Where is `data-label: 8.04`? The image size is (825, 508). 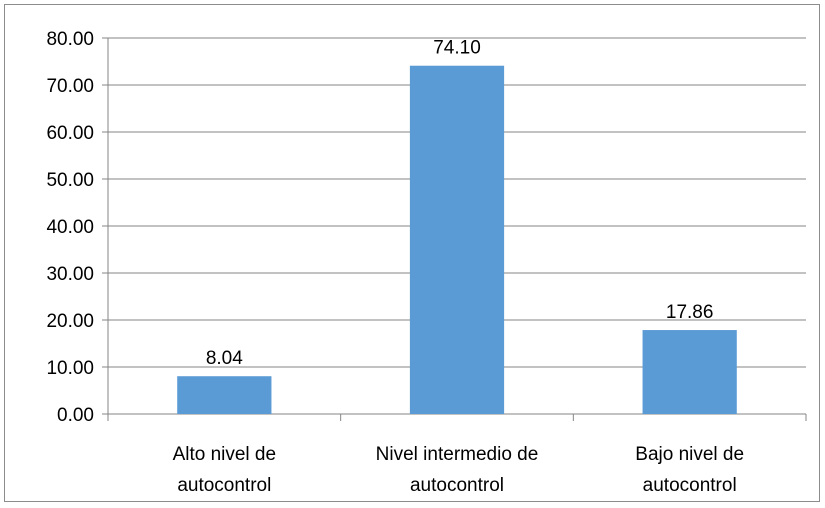 data-label: 8.04 is located at coordinates (224, 358).